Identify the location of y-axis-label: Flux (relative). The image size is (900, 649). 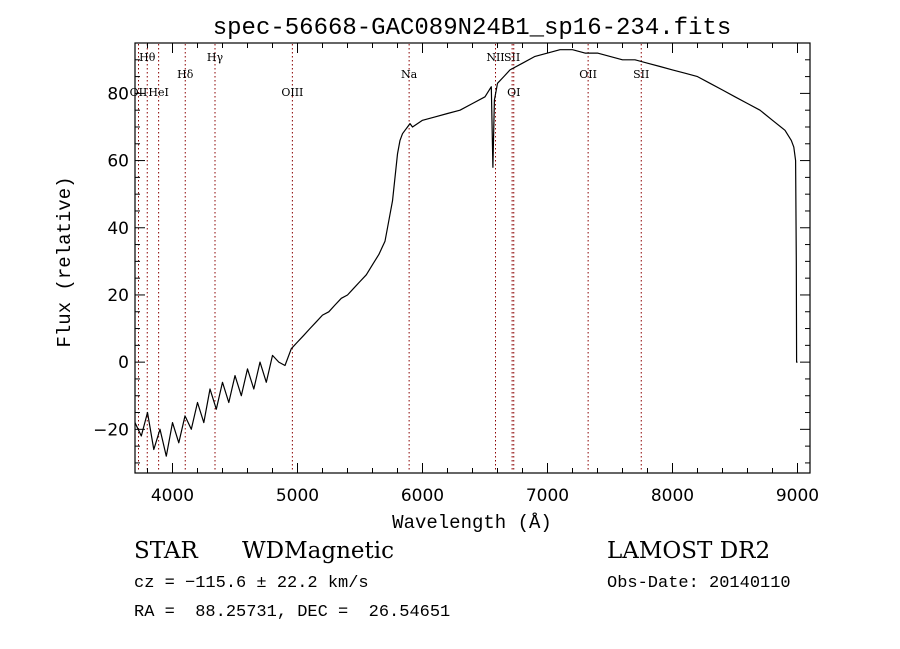
(65, 261).